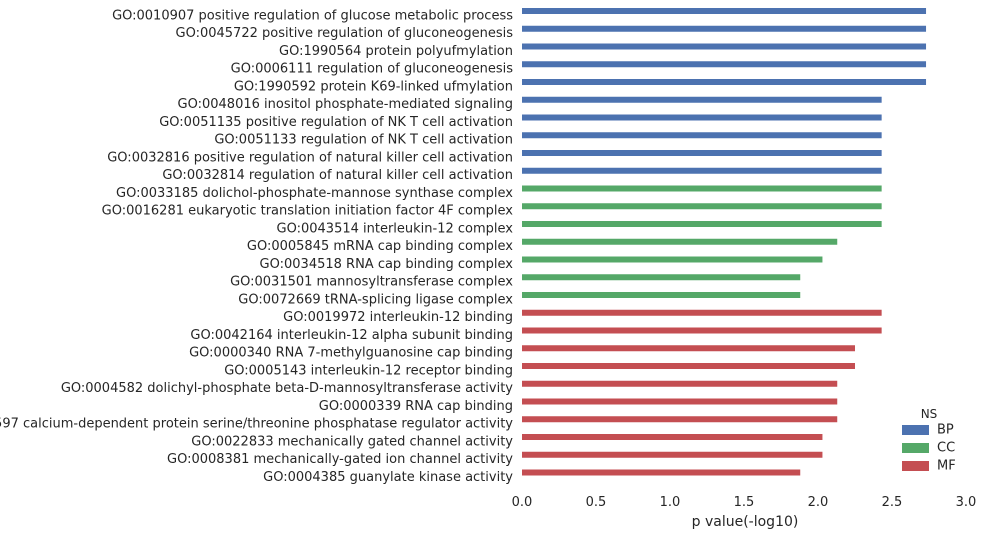  I want to click on category-label: GO:0004385 guanylate kinase activity, so click(388, 477).